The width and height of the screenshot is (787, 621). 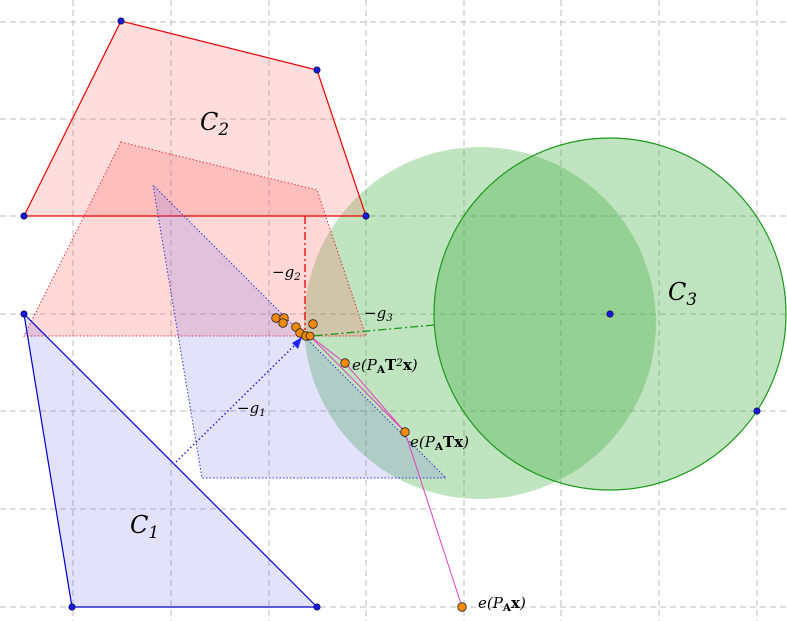 I want to click on g3-arrow, so click(x=373, y=330).